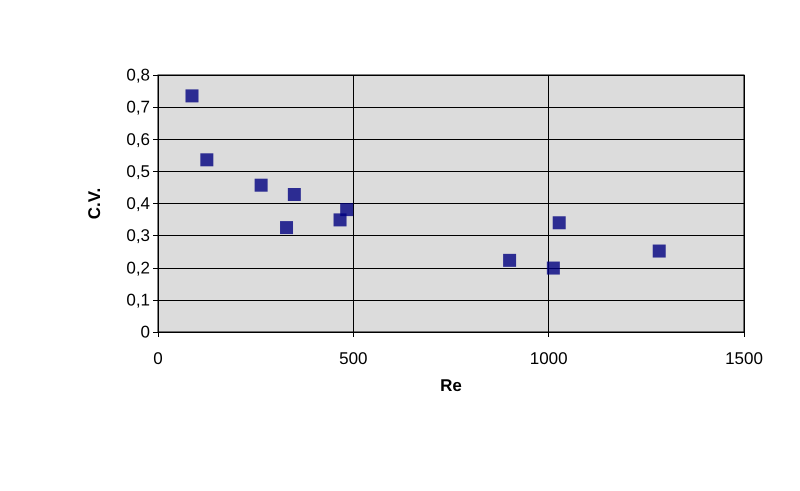 The image size is (800, 491). I want to click on y-tick-label: 0,7, so click(138, 107).